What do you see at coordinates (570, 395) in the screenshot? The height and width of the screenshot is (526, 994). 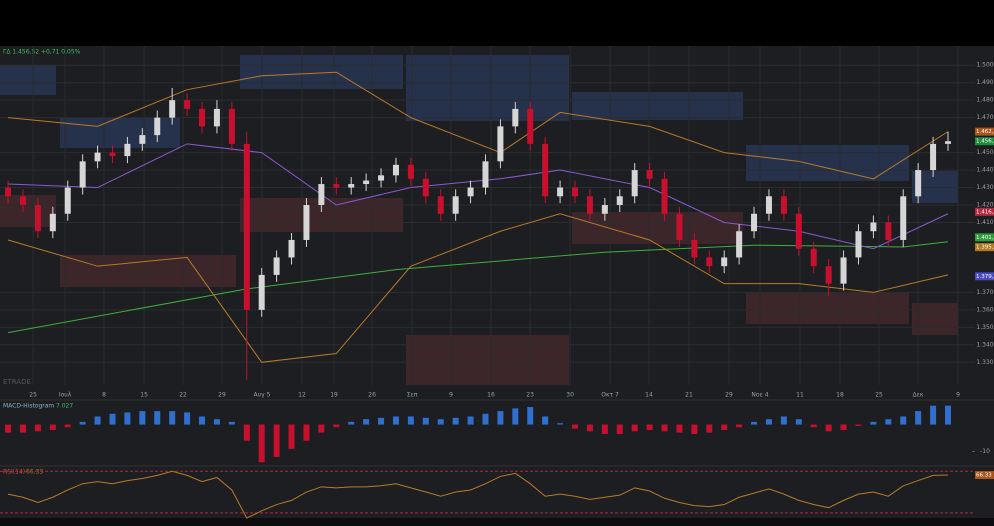 I see `x-tick-label: 30` at bounding box center [570, 395].